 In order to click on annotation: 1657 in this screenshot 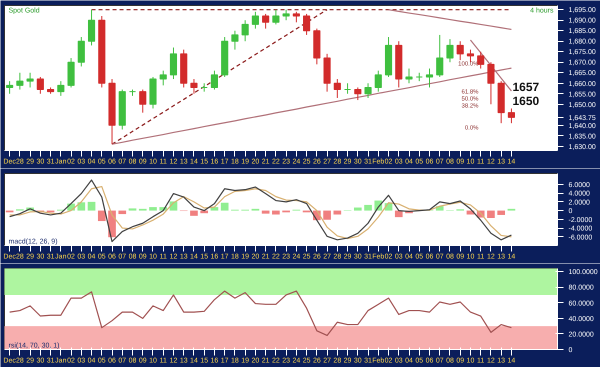, I will do `click(526, 87)`.